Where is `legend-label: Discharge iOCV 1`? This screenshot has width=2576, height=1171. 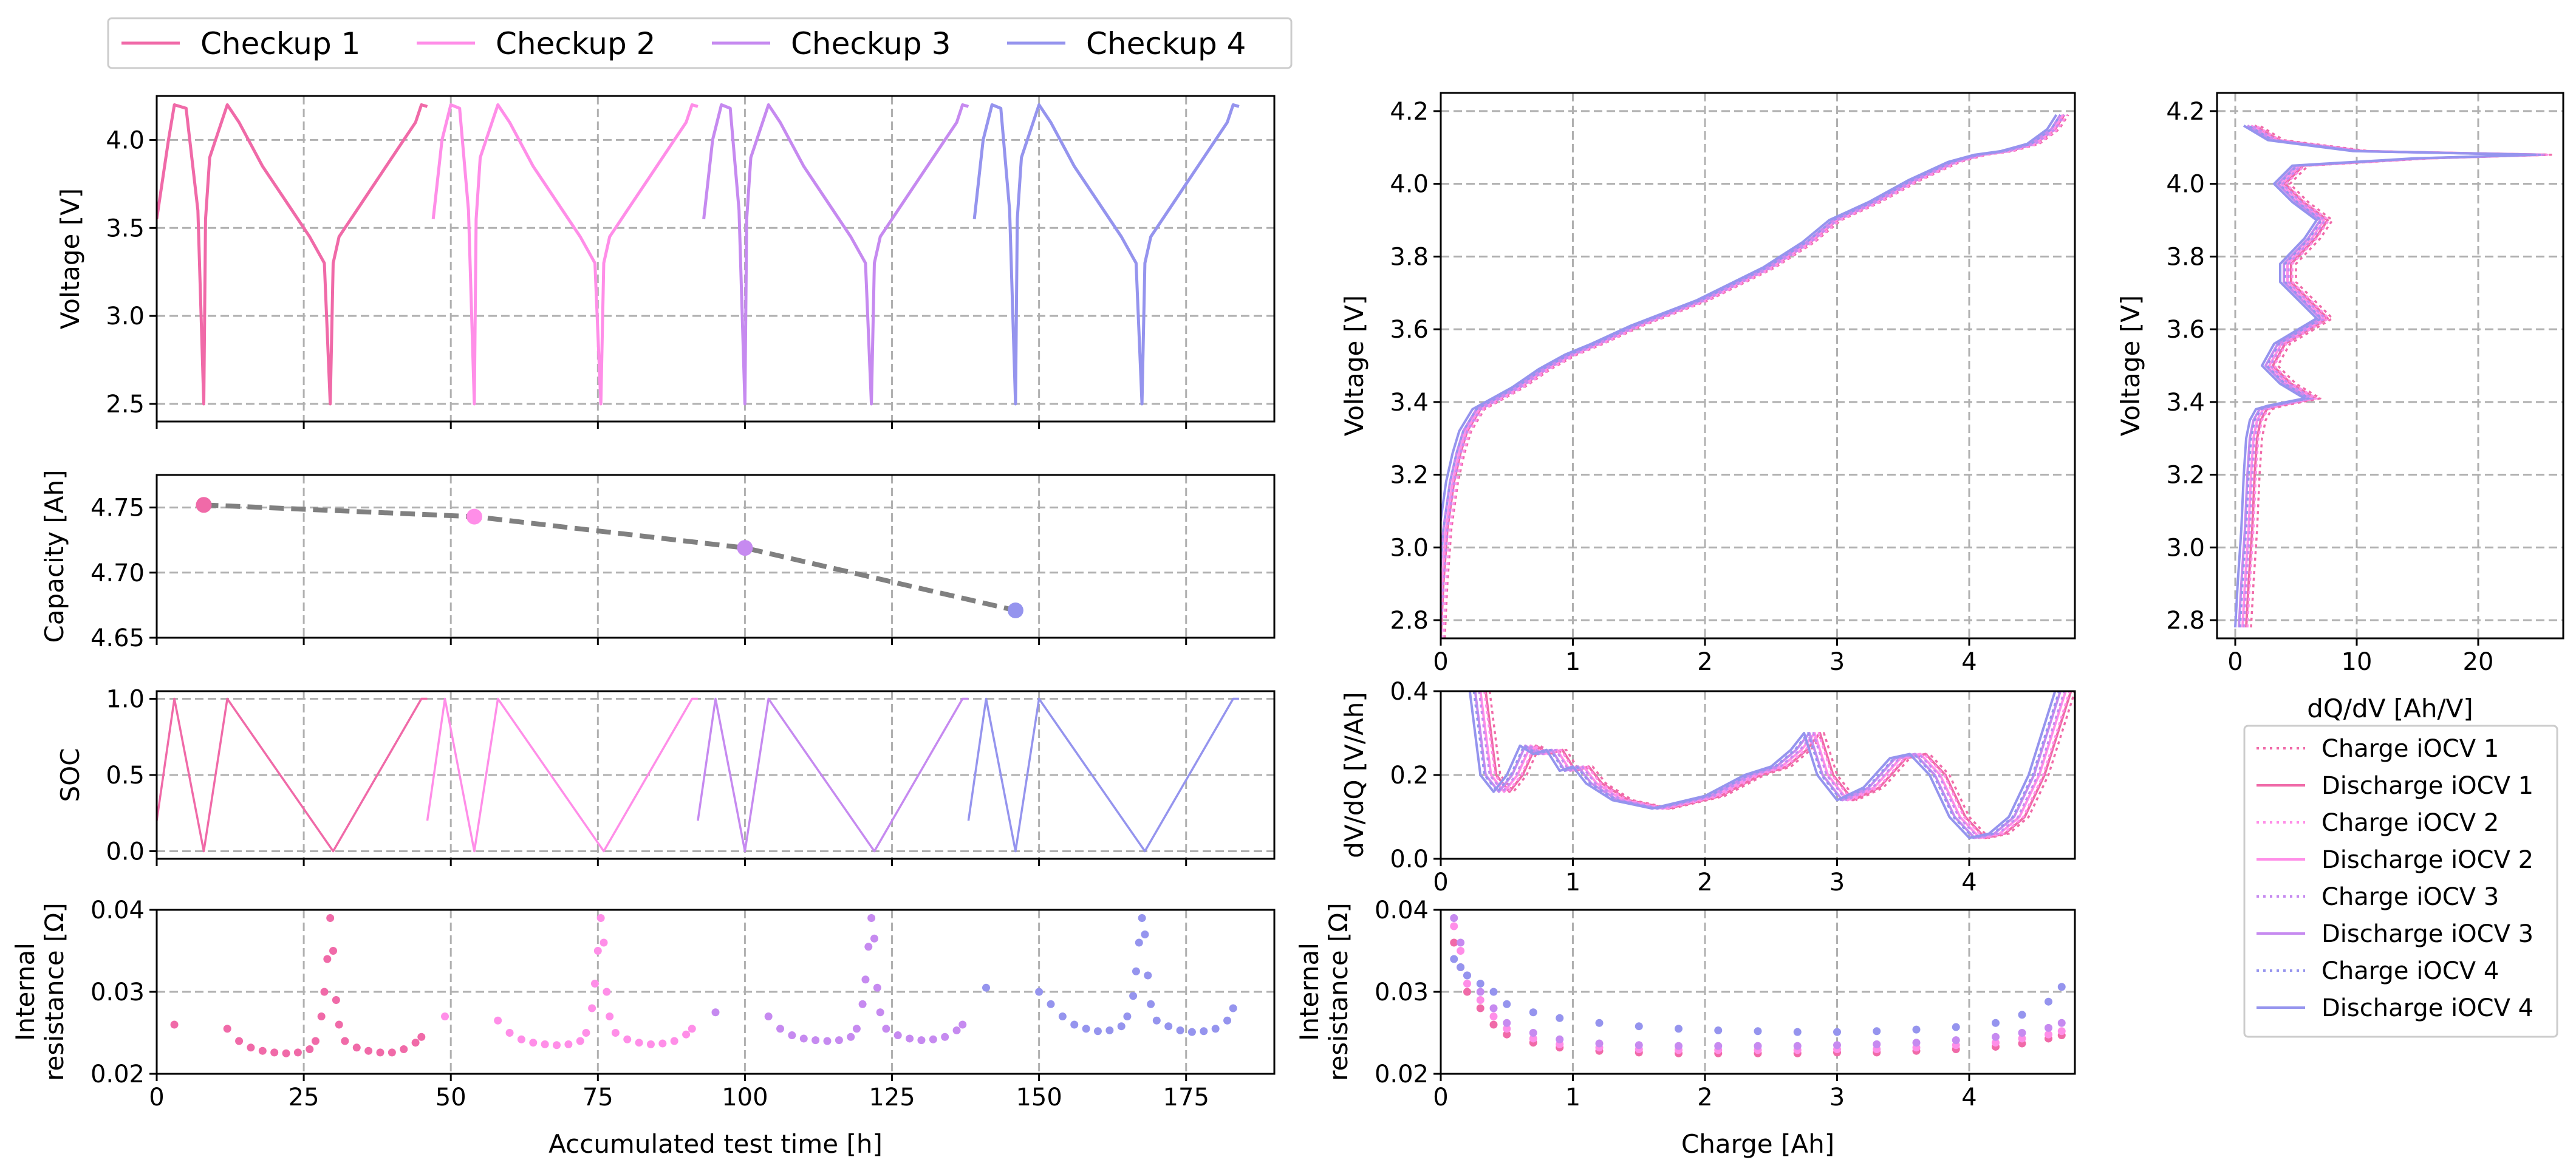
legend-label: Discharge iOCV 1 is located at coordinates (2427, 786).